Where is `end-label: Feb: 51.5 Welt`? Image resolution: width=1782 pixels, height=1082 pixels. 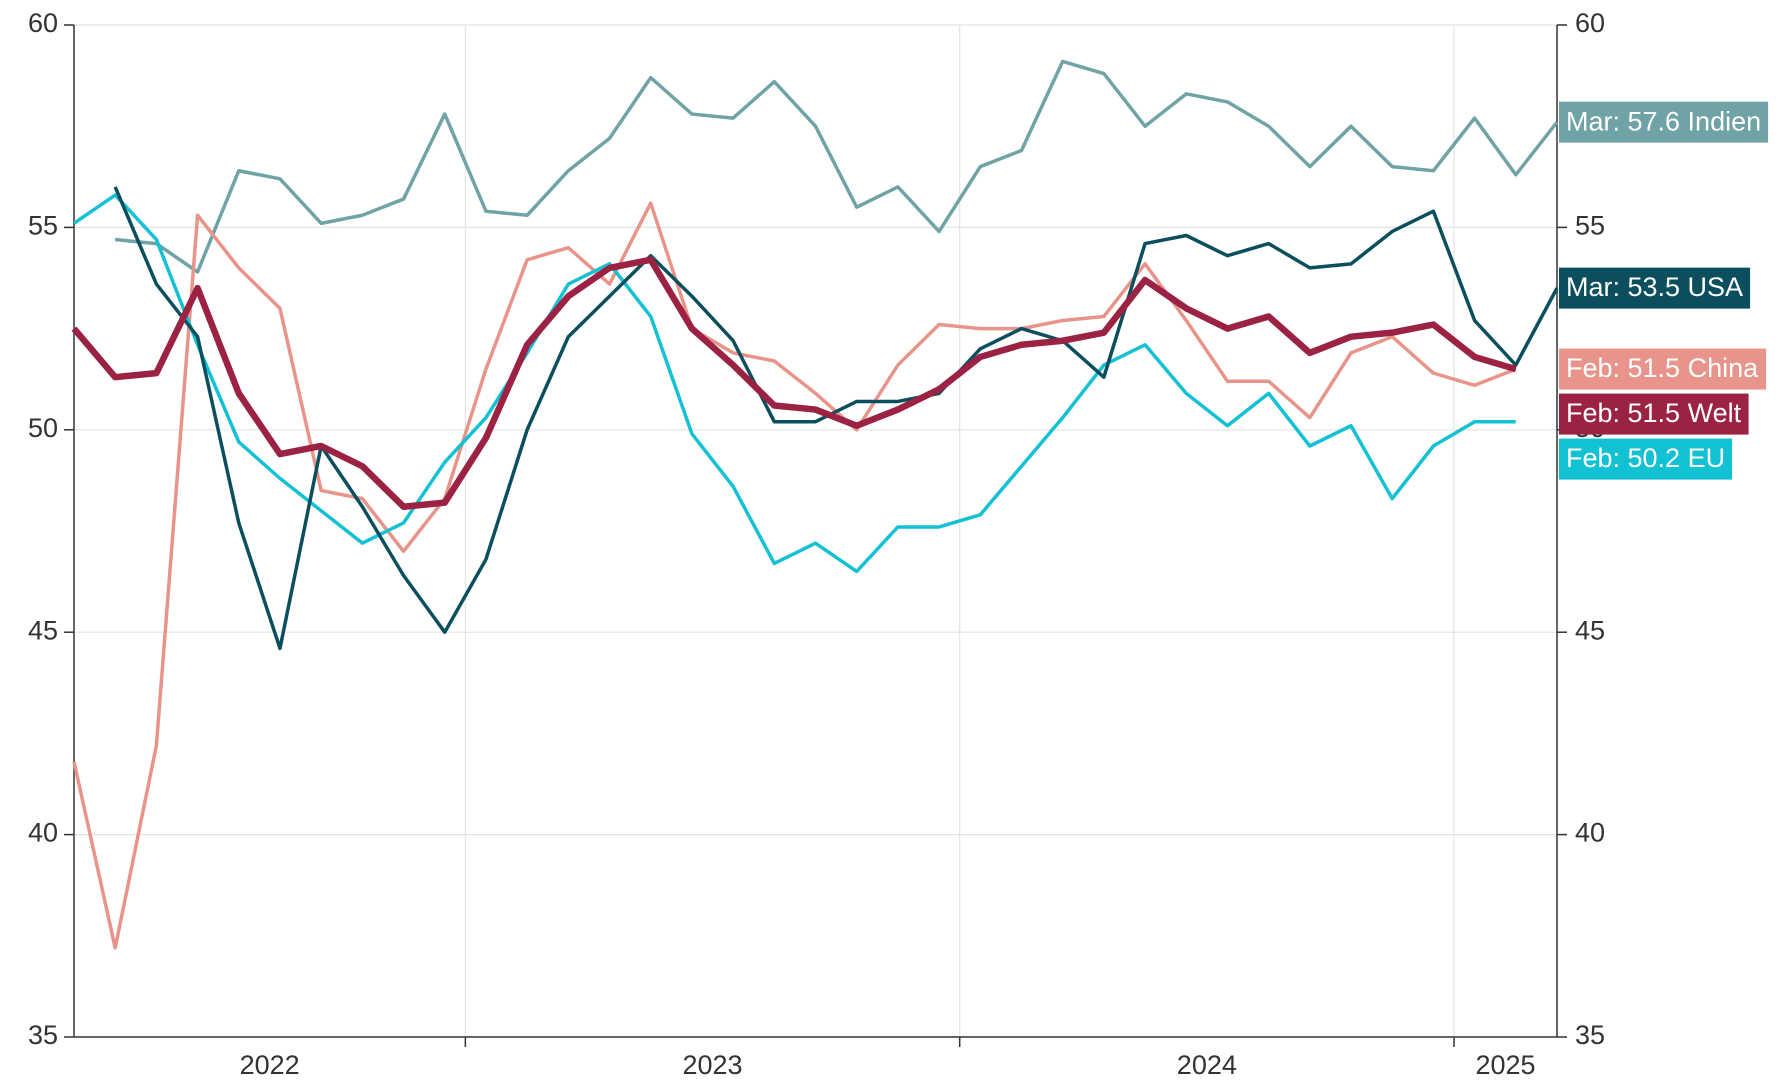 end-label: Feb: 51.5 Welt is located at coordinates (1654, 414).